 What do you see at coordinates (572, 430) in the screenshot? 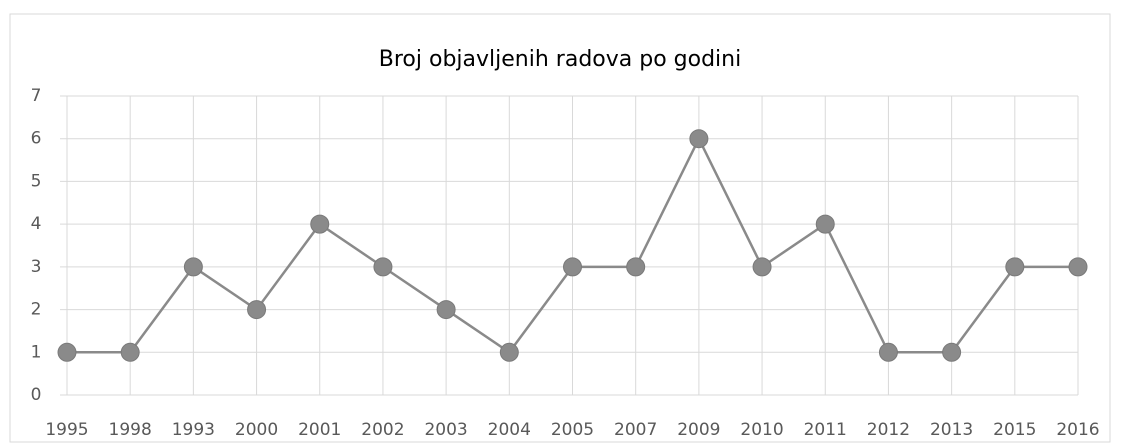
I see `x-tick-label: 2005` at bounding box center [572, 430].